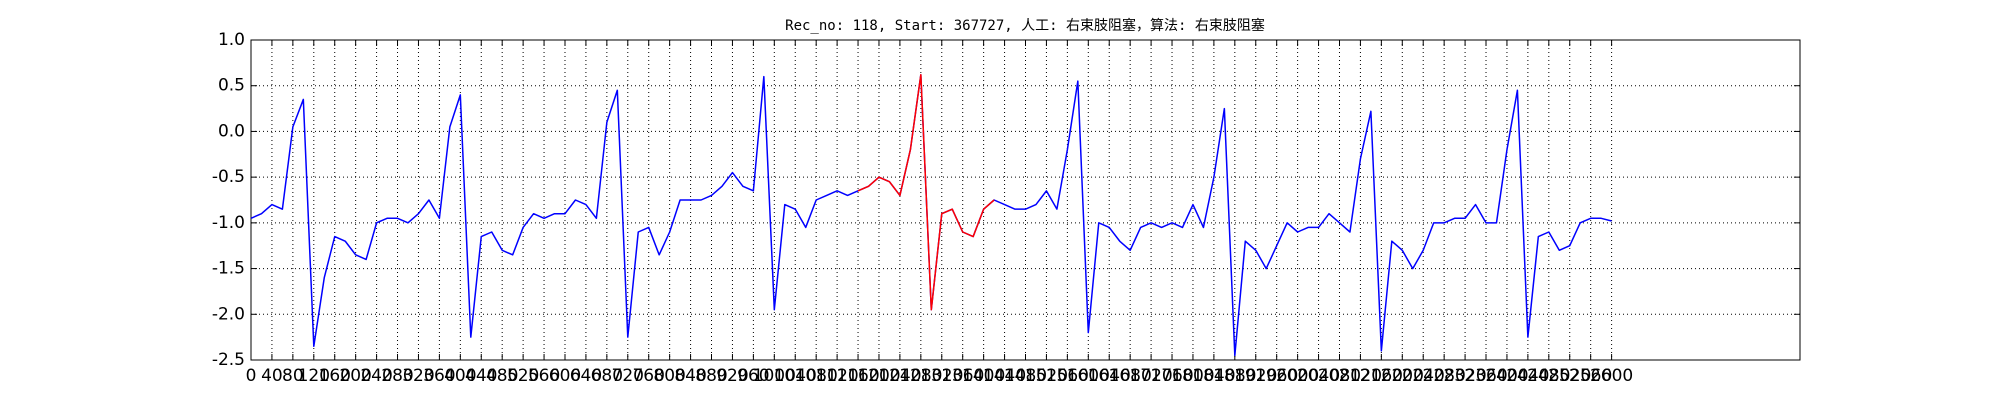 The image size is (2000, 400). Describe the element at coordinates (228, 360) in the screenshot. I see `y-tick-label: -2.5` at that location.